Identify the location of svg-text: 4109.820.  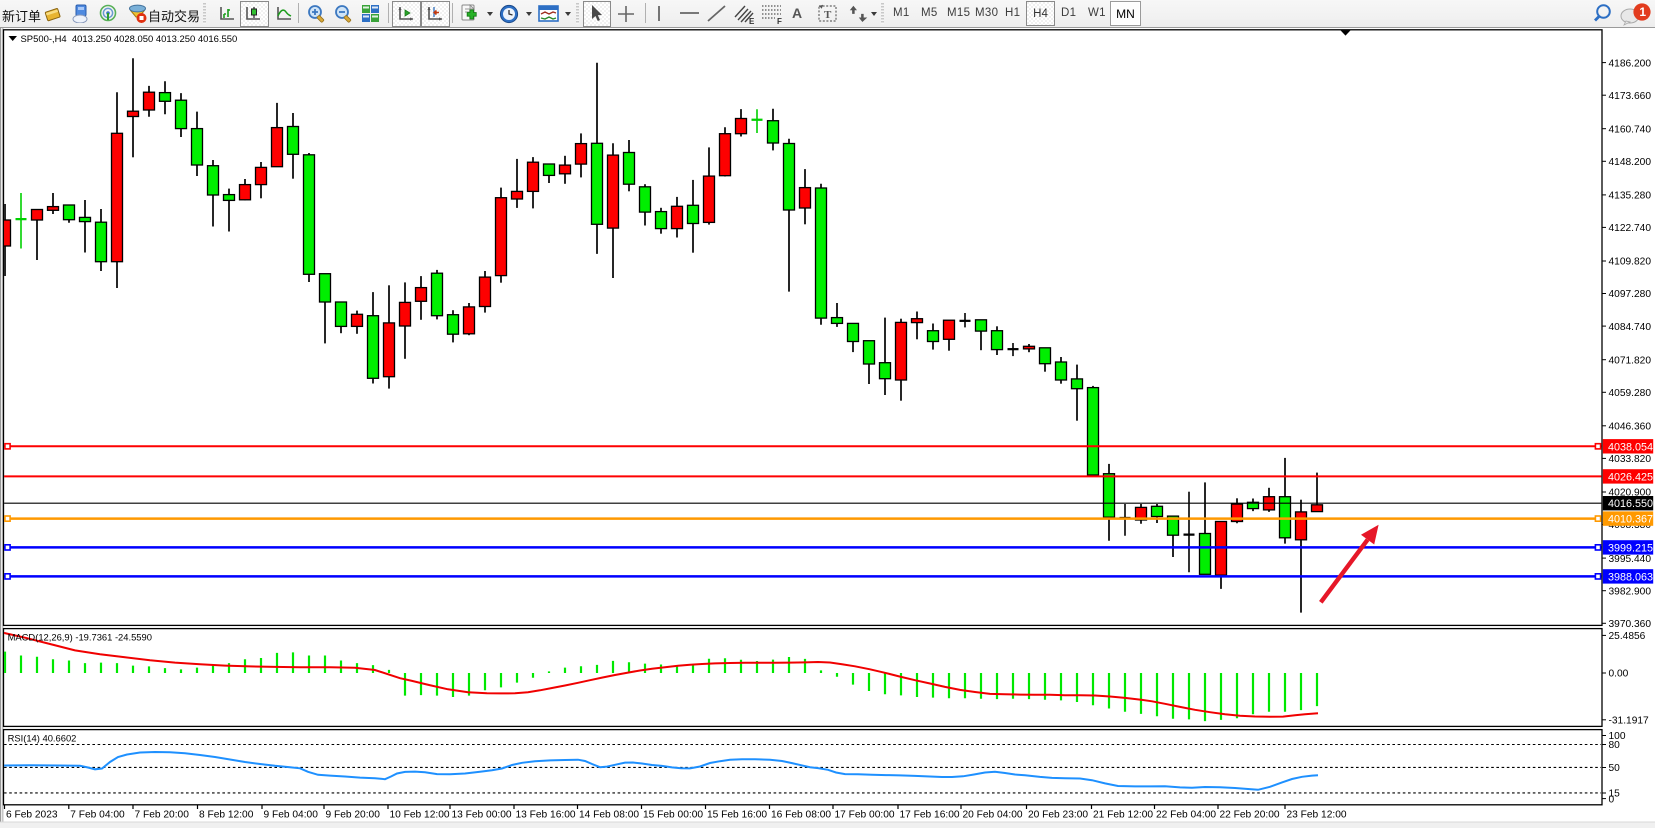
(1630, 262).